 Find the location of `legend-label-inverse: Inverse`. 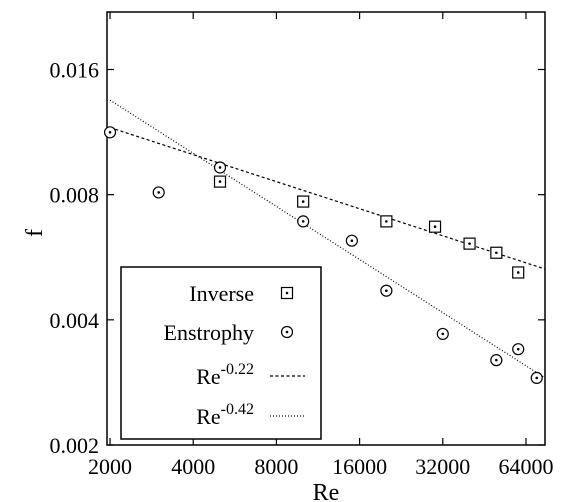

legend-label-inverse: Inverse is located at coordinates (221, 293).